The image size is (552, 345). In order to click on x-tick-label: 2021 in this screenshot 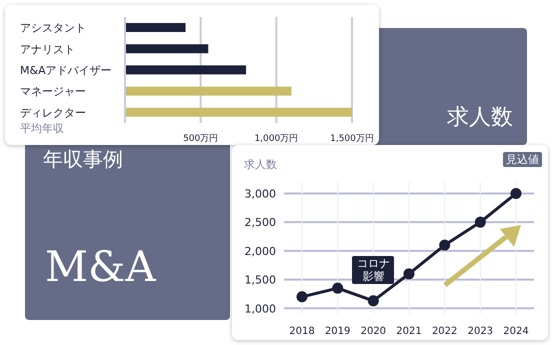, I will do `click(409, 331)`.